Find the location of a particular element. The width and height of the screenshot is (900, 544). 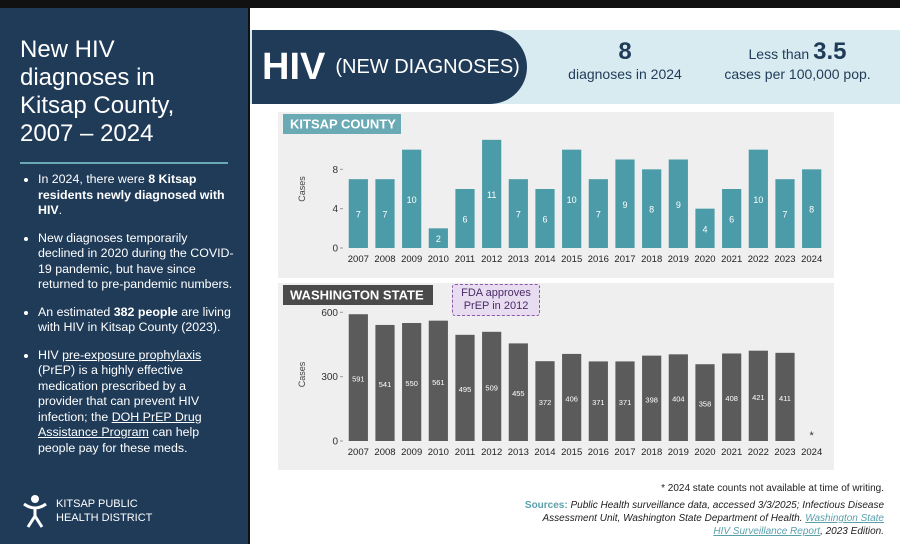

data-label: 421 is located at coordinates (758, 397).